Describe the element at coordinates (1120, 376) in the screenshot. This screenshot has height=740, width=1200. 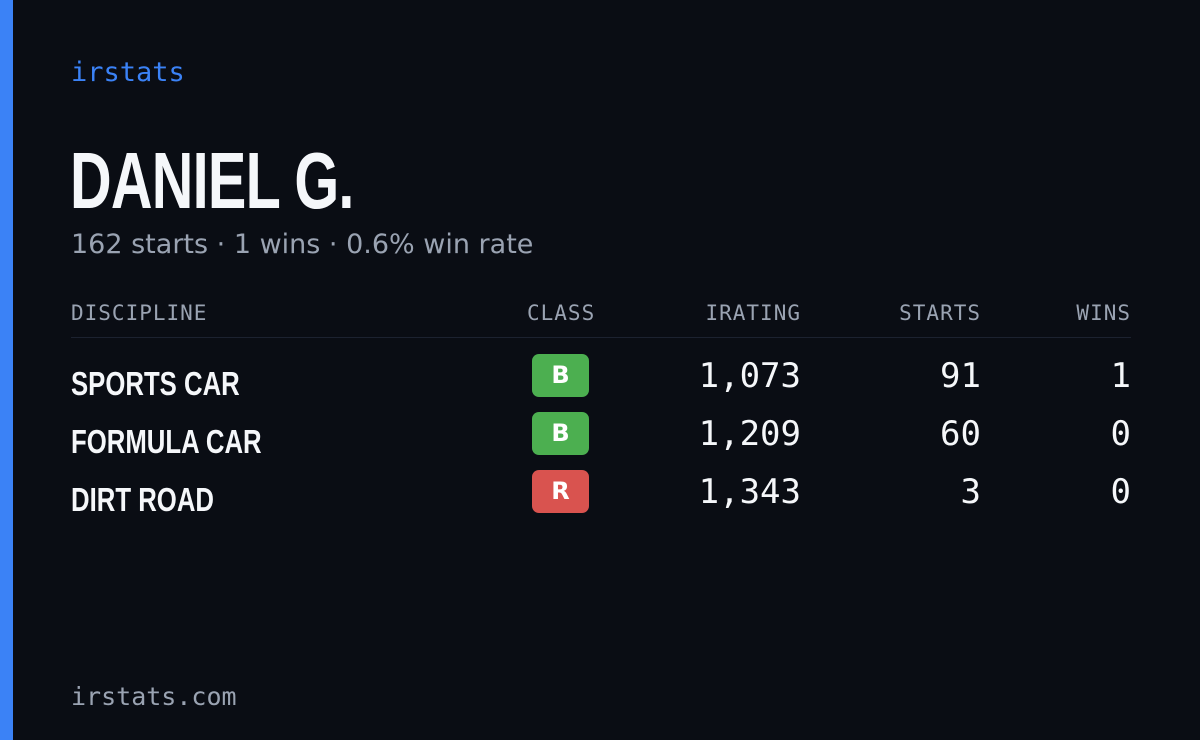
I see `wins-value: 1` at that location.